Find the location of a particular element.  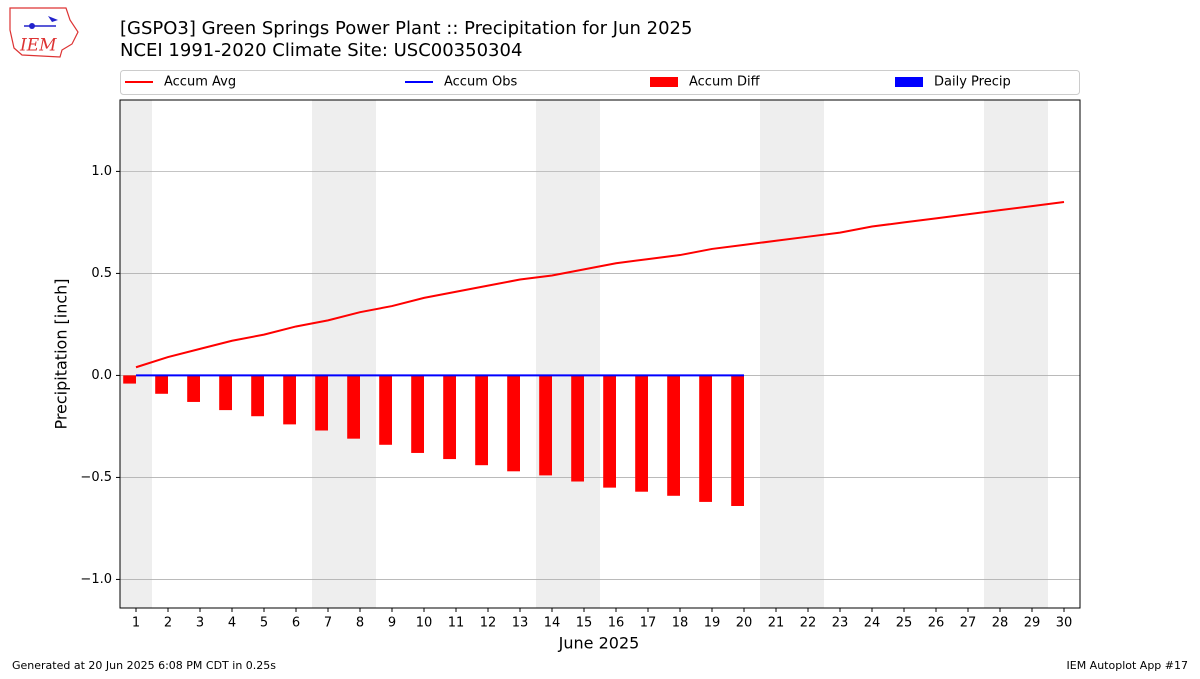

x-tick-label: 16 is located at coordinates (616, 623).